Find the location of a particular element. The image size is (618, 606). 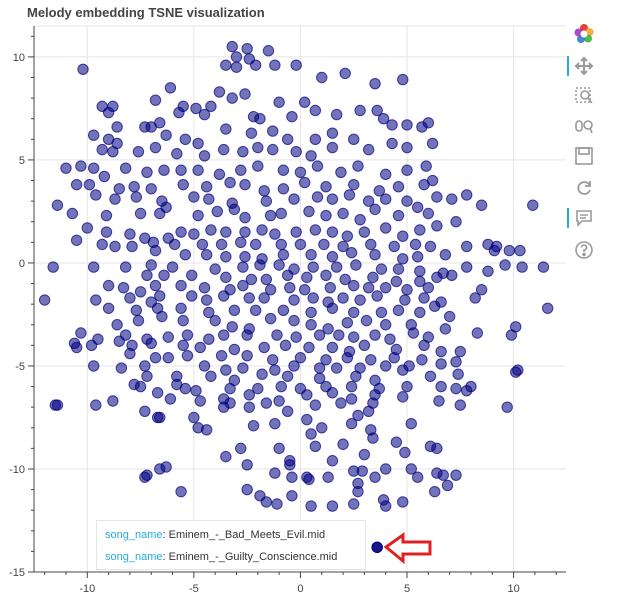

help-icon is located at coordinates (584, 250).